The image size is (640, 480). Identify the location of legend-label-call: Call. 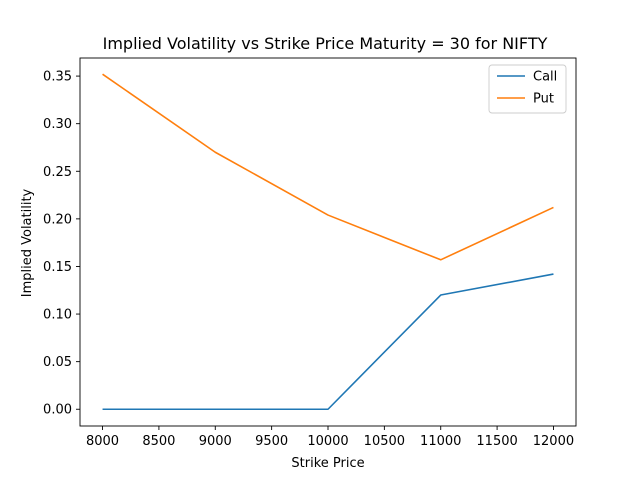
(545, 77).